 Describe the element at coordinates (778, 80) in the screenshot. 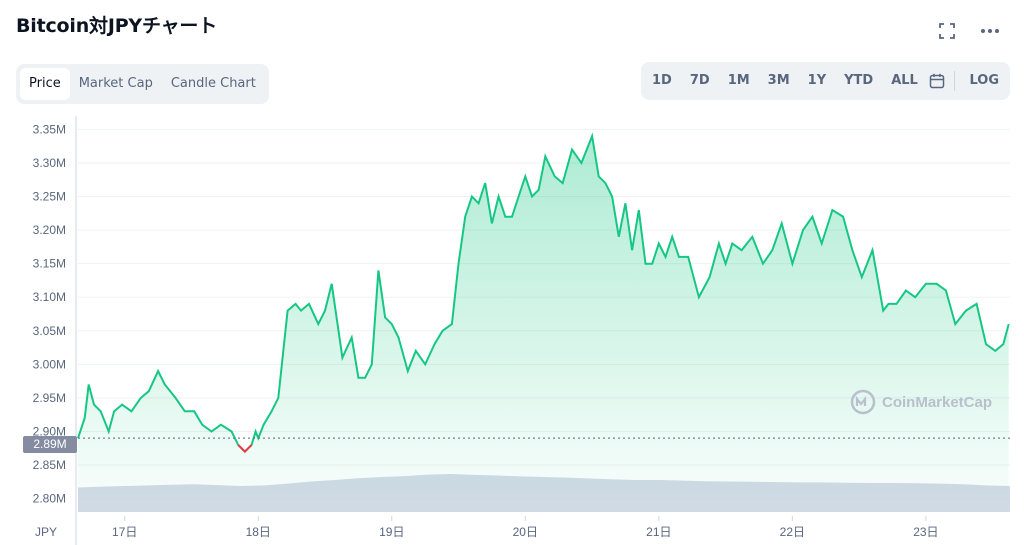

I see `range-3m: 3M` at that location.